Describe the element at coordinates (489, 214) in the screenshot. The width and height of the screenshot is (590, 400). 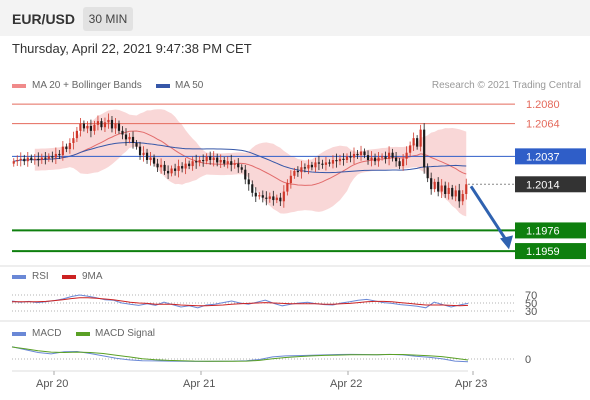
I see `forecast-arrow-shaft` at that location.